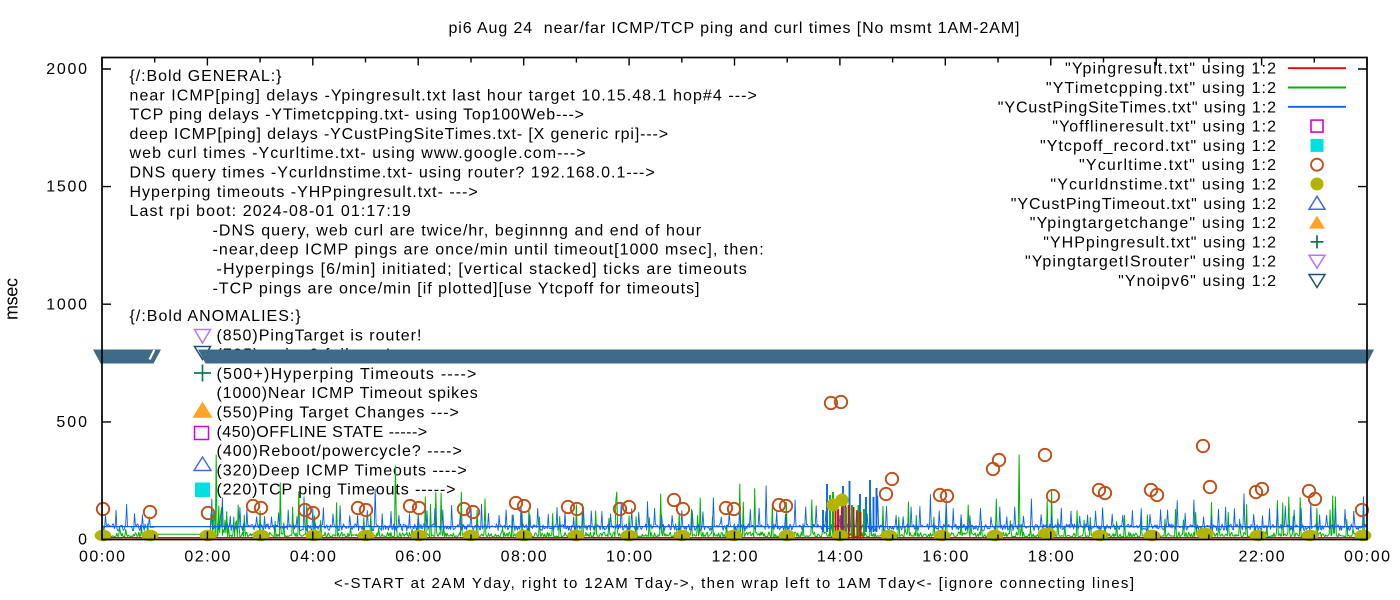 The height and width of the screenshot is (600, 1400). I want to click on svg-text: 06:00, so click(418, 557).